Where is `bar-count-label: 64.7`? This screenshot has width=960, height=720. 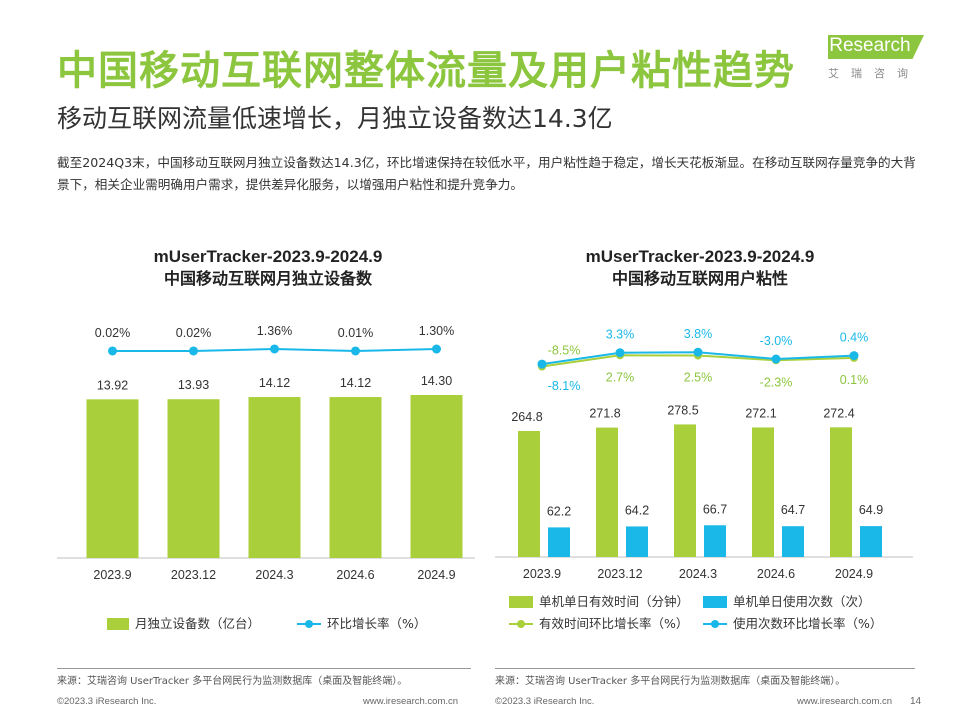
bar-count-label: 64.7 is located at coordinates (793, 510).